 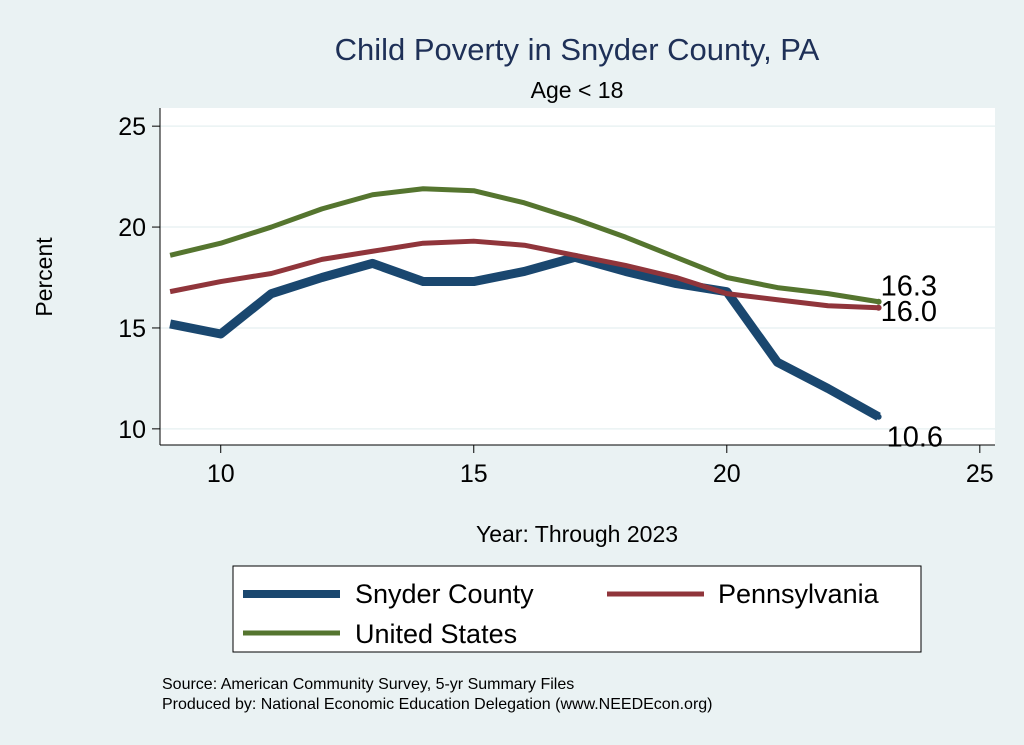 I want to click on chart-subtitle: Age < 18, so click(x=577, y=90).